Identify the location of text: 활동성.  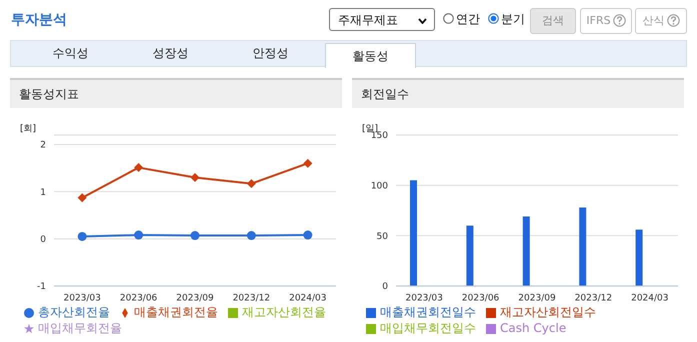
(370, 55).